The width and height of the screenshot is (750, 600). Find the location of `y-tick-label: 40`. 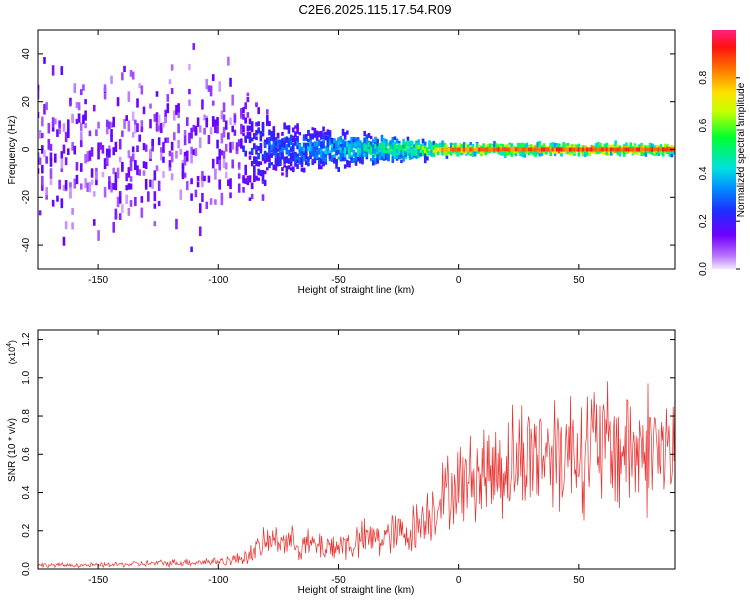

y-tick-label: 40 is located at coordinates (26, 54).